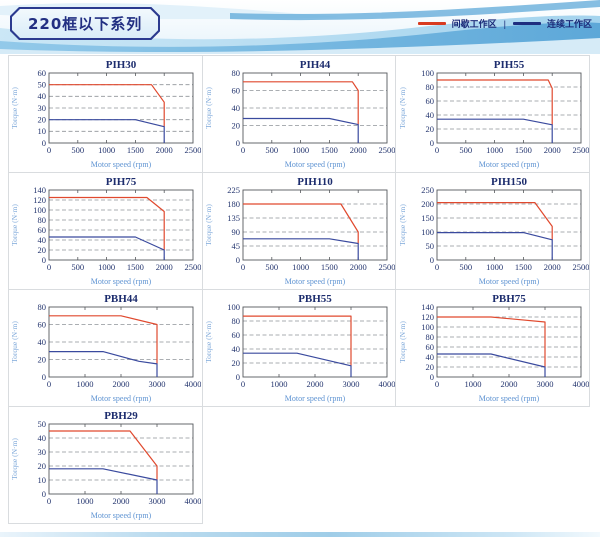 The height and width of the screenshot is (537, 600). What do you see at coordinates (122, 299) in the screenshot?
I see `svg-text: PBH44` at bounding box center [122, 299].